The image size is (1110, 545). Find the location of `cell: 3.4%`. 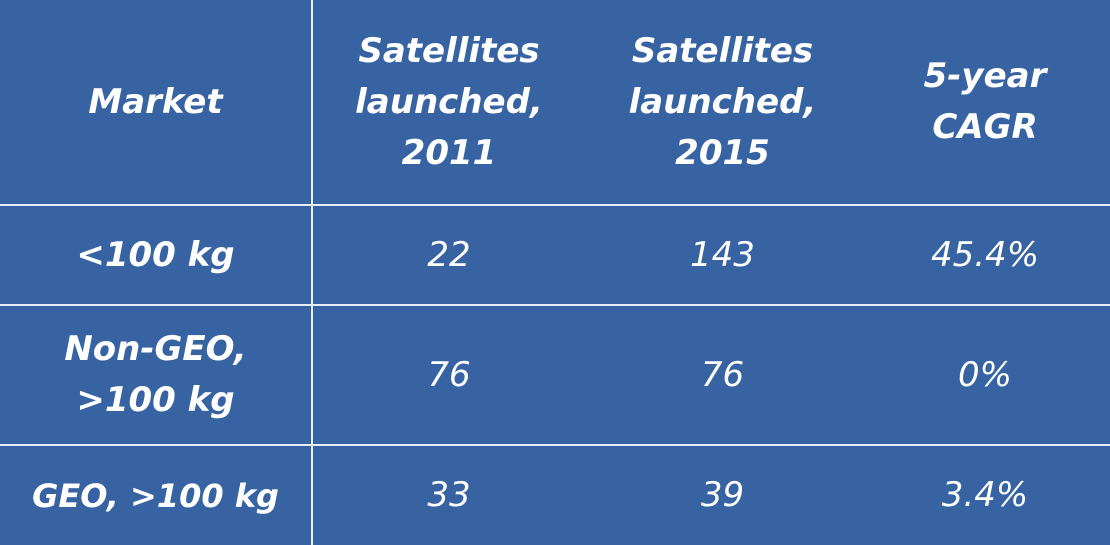

cell: 3.4% is located at coordinates (985, 494).